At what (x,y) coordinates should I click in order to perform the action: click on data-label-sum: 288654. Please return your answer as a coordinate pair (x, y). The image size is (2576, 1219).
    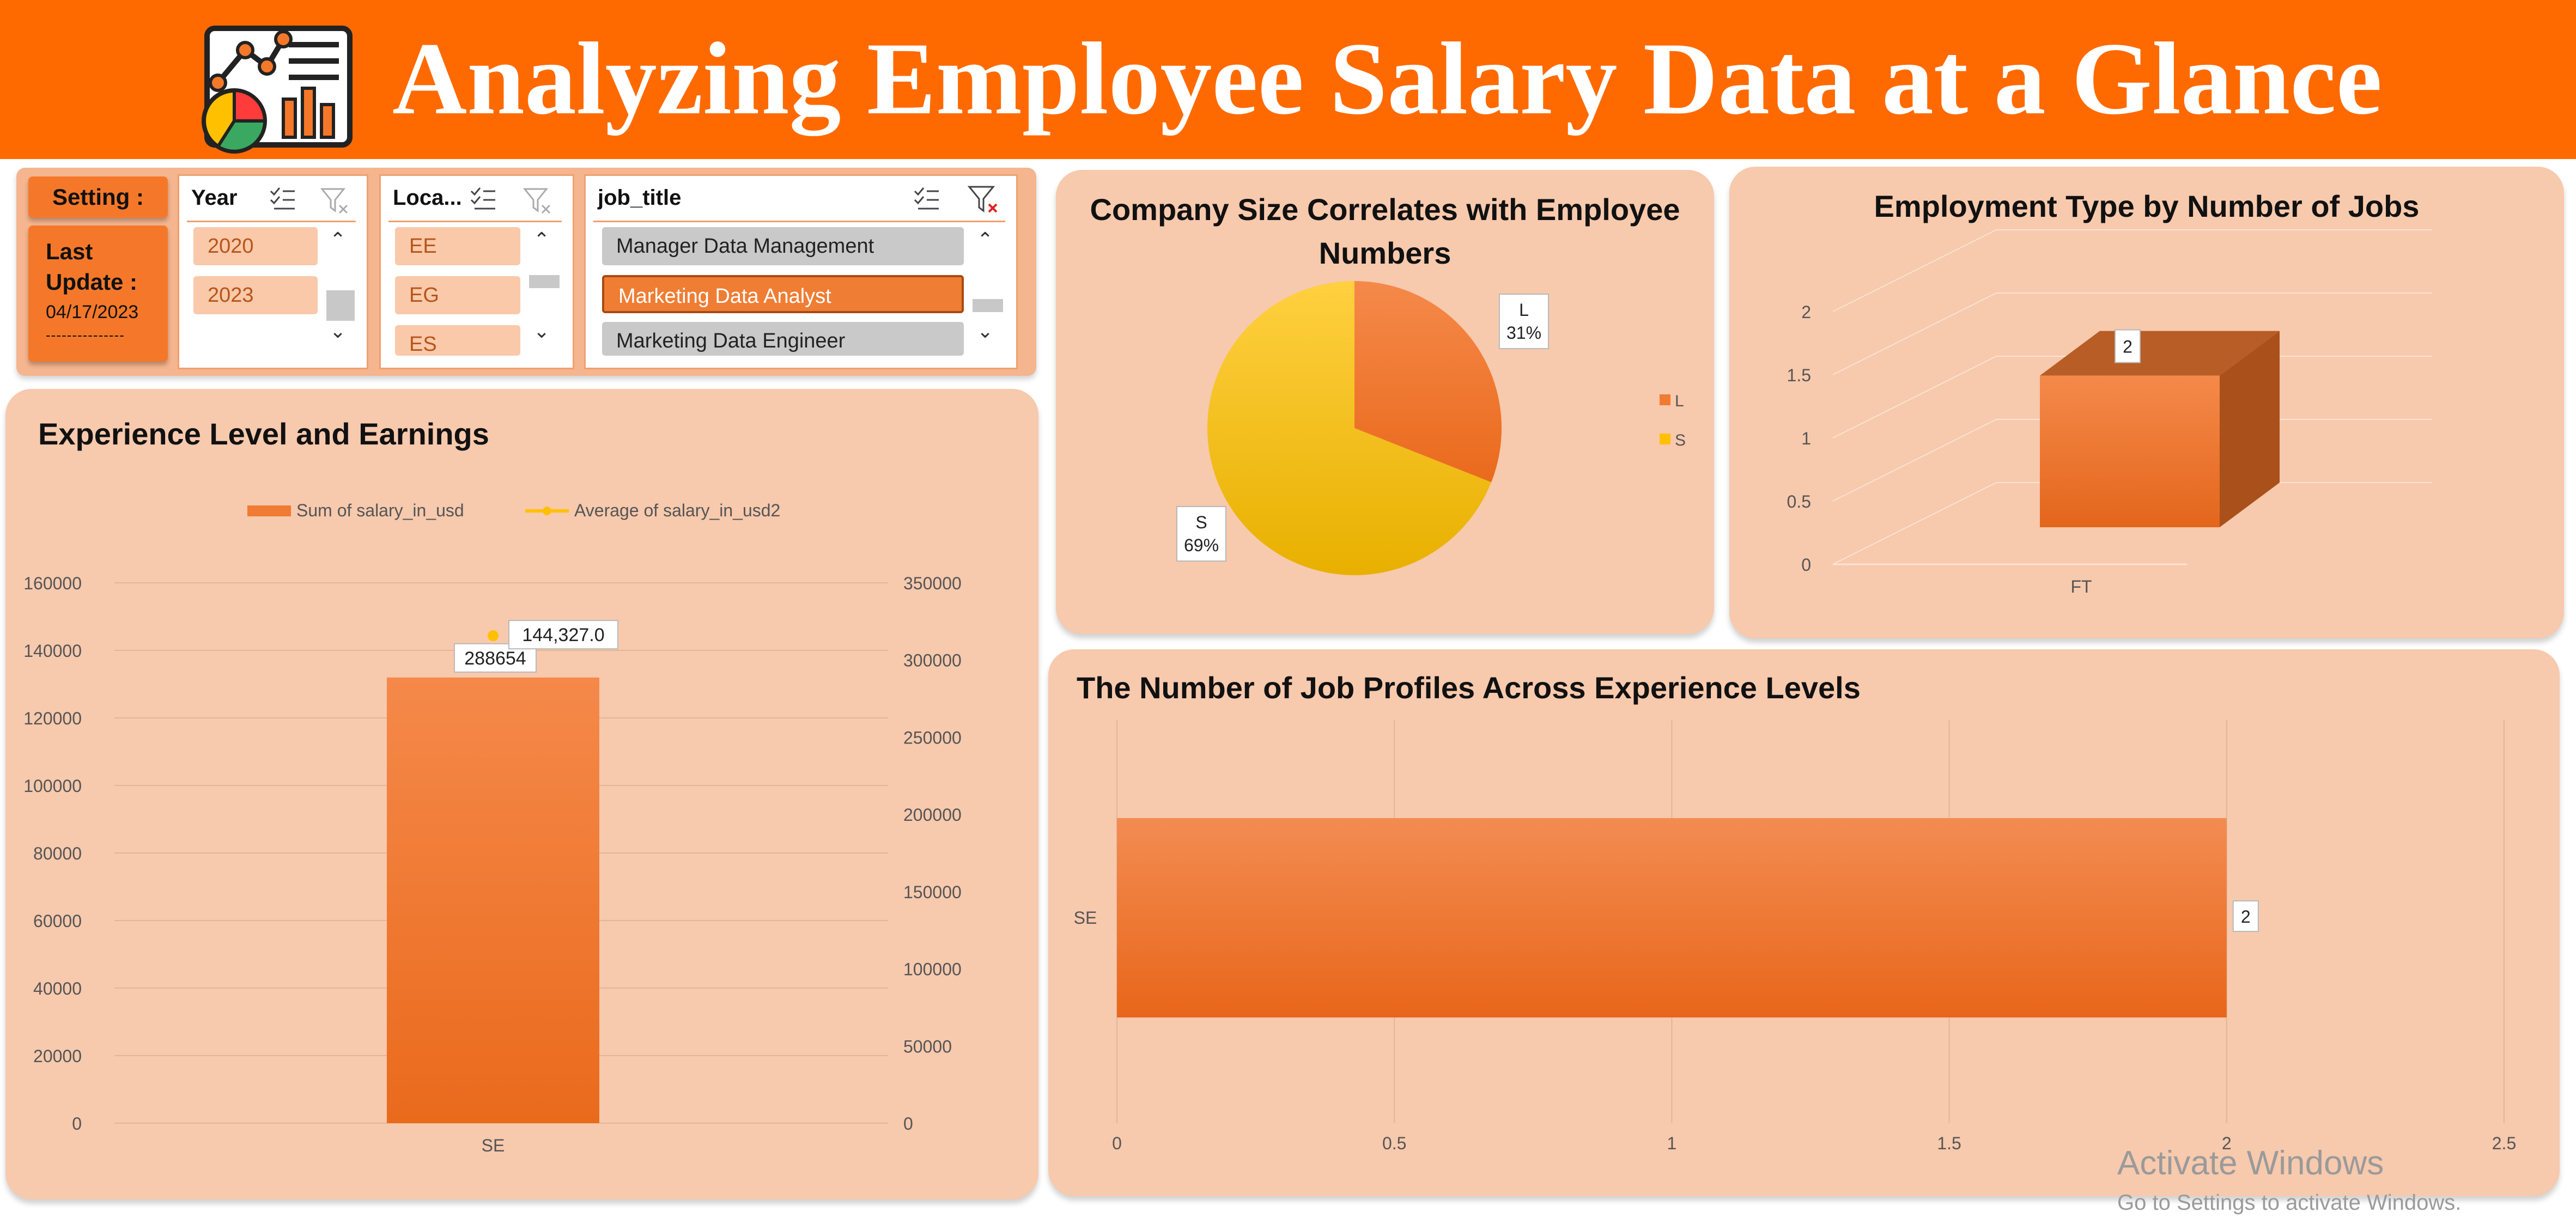
    Looking at the image, I should click on (495, 658).